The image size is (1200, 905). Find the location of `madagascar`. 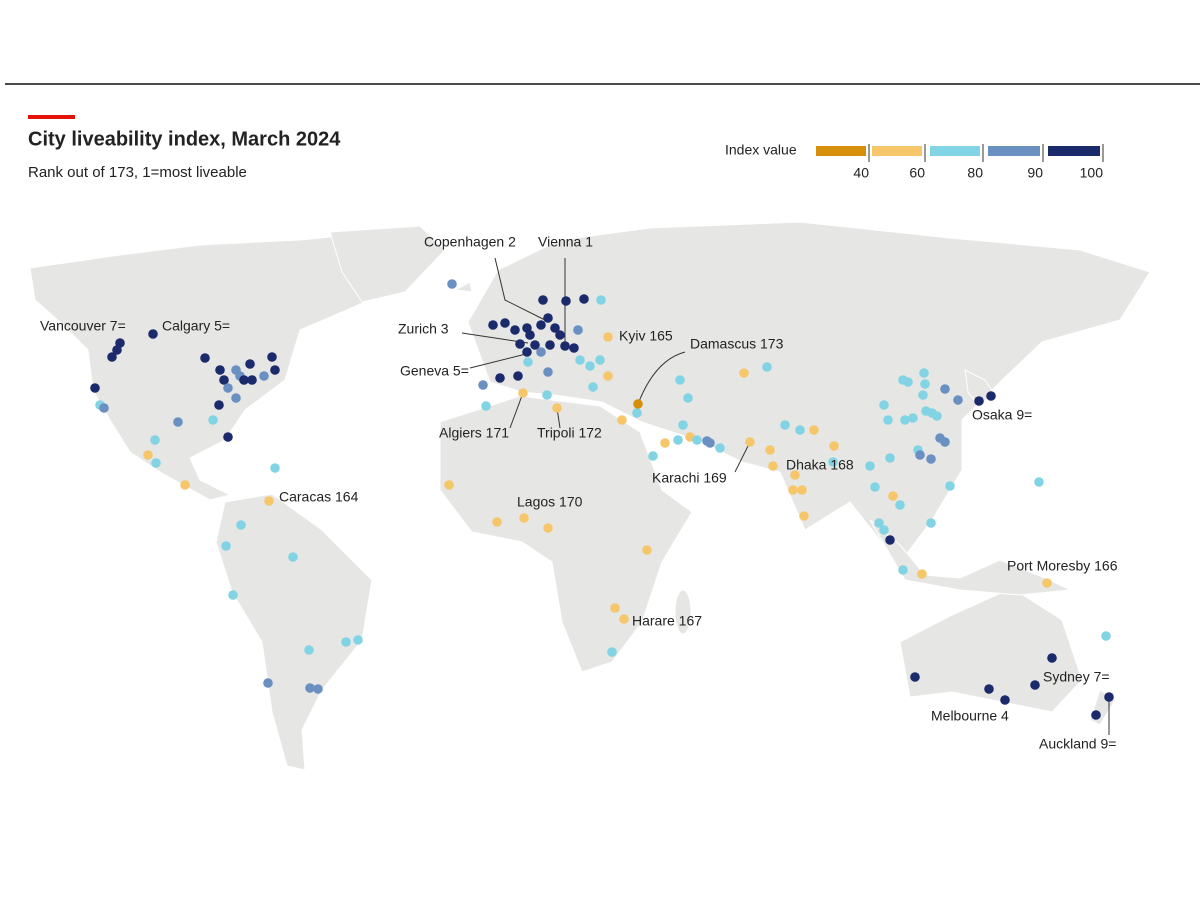

madagascar is located at coordinates (683, 612).